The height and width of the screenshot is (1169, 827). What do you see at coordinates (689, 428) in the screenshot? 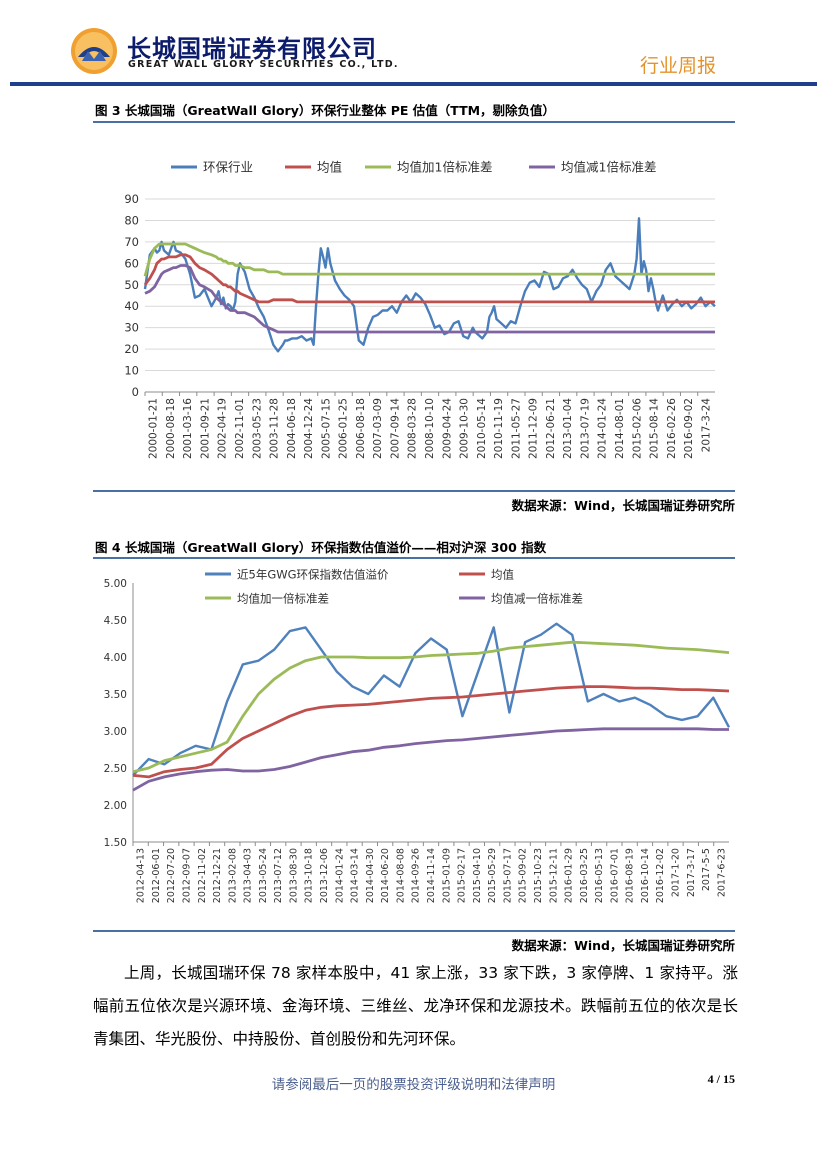
I see `x-tick-label: 2016-09-02` at bounding box center [689, 428].